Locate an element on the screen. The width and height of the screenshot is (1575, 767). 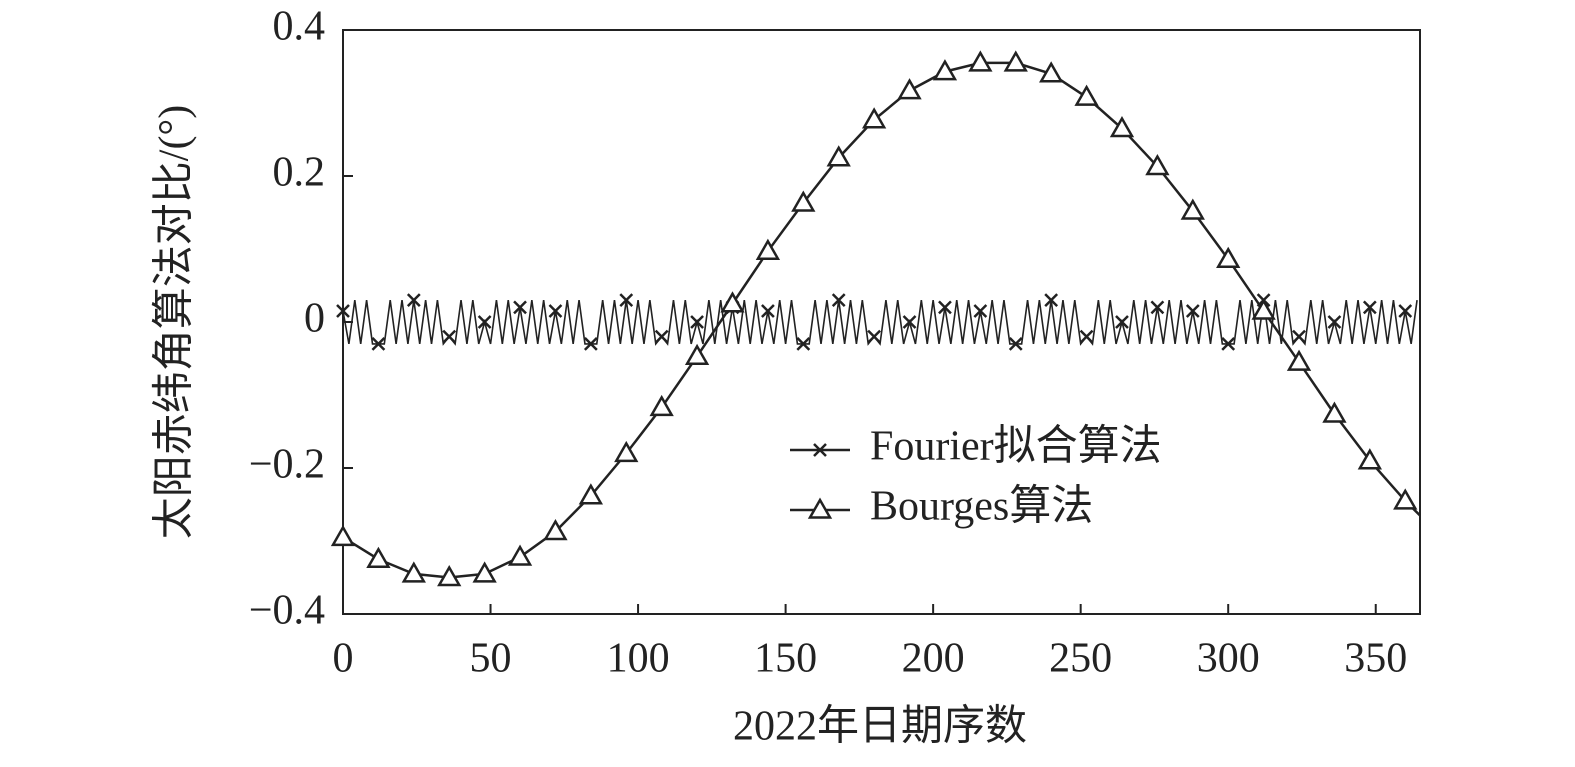
x-tick-label: 50 is located at coordinates (491, 659).